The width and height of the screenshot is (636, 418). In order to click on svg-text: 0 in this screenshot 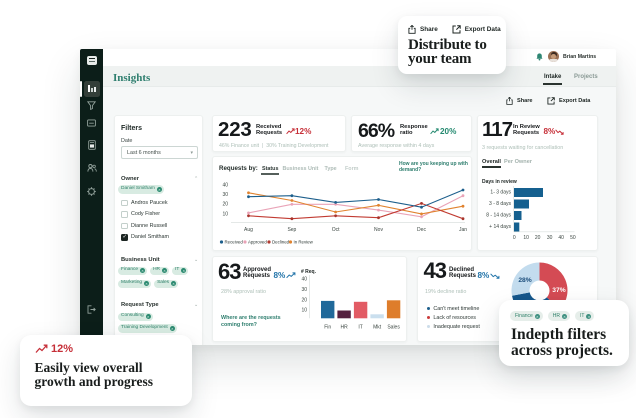, I will do `click(514, 238)`.